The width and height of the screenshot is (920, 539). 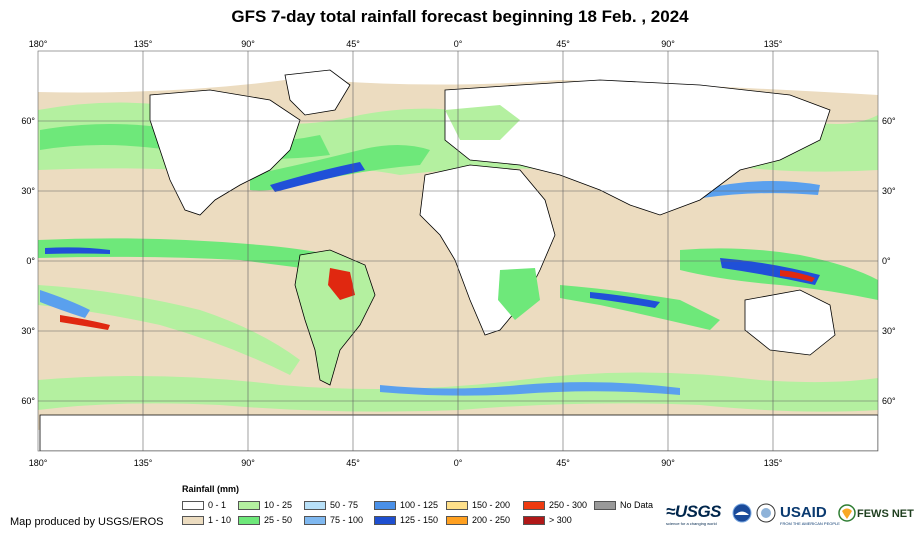 What do you see at coordinates (637, 505) in the screenshot?
I see `legend-label: No Data` at bounding box center [637, 505].